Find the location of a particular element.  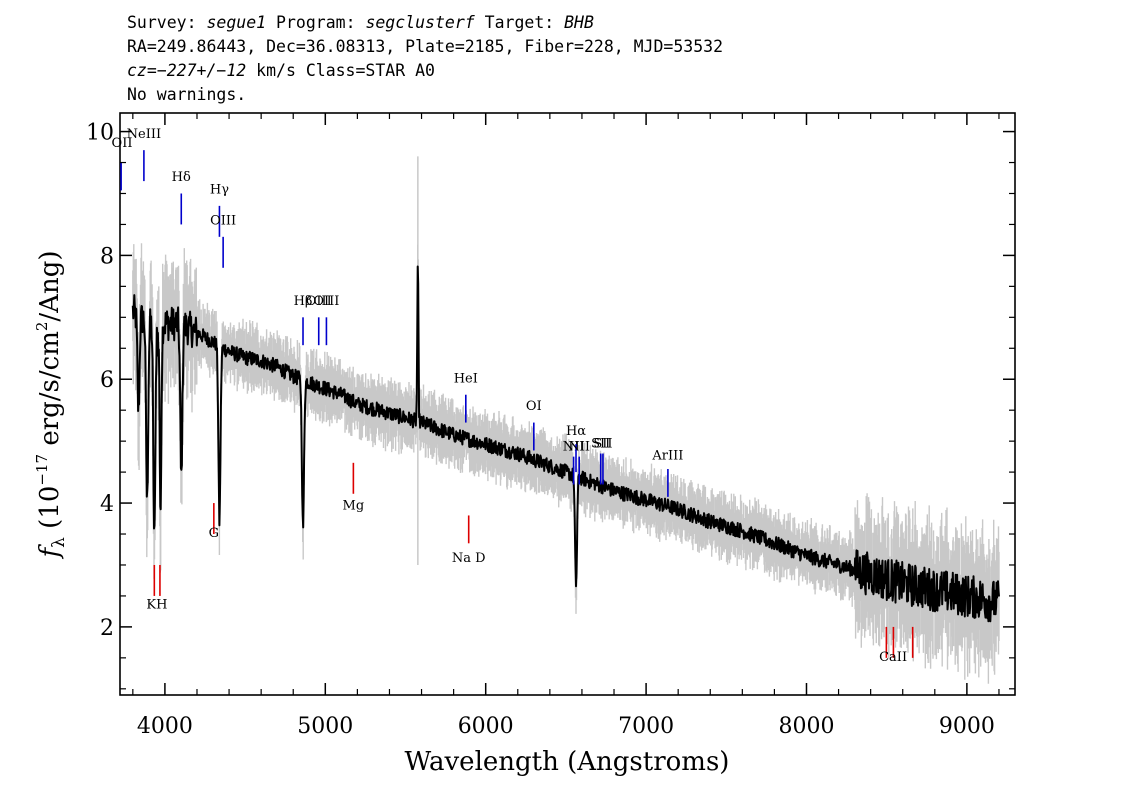

y-tick-label: 8 is located at coordinates (107, 256).